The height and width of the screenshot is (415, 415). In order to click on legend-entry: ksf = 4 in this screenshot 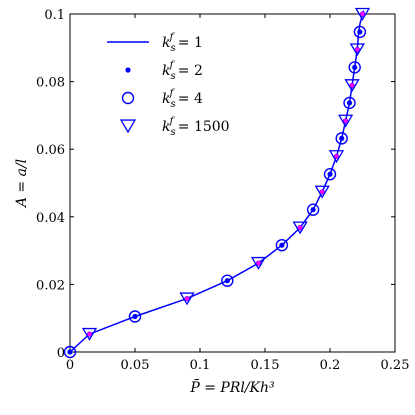, I will do `click(162, 99)`.